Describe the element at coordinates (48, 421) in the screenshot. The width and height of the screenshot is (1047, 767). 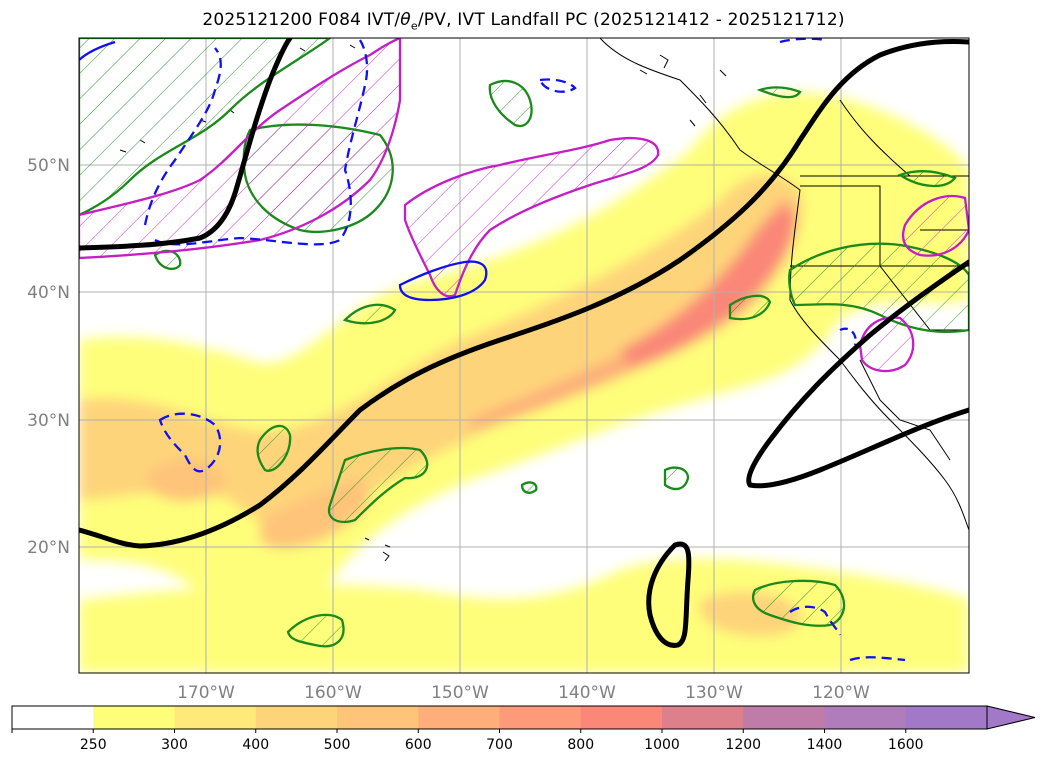
I see `lat-label-30n: 30°N` at that location.